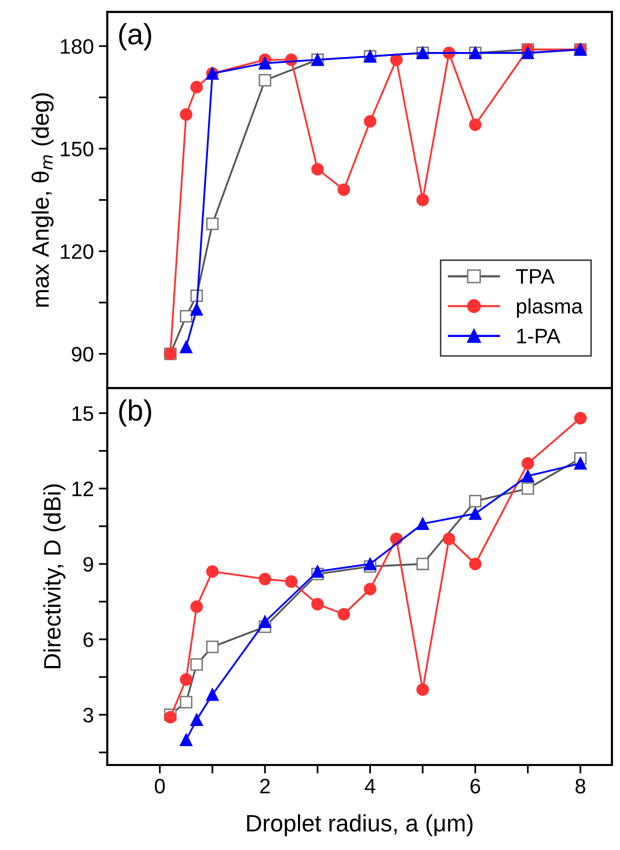 The image size is (620, 850). Describe the element at coordinates (83, 489) in the screenshot. I see `y-tick-label: 12` at that location.